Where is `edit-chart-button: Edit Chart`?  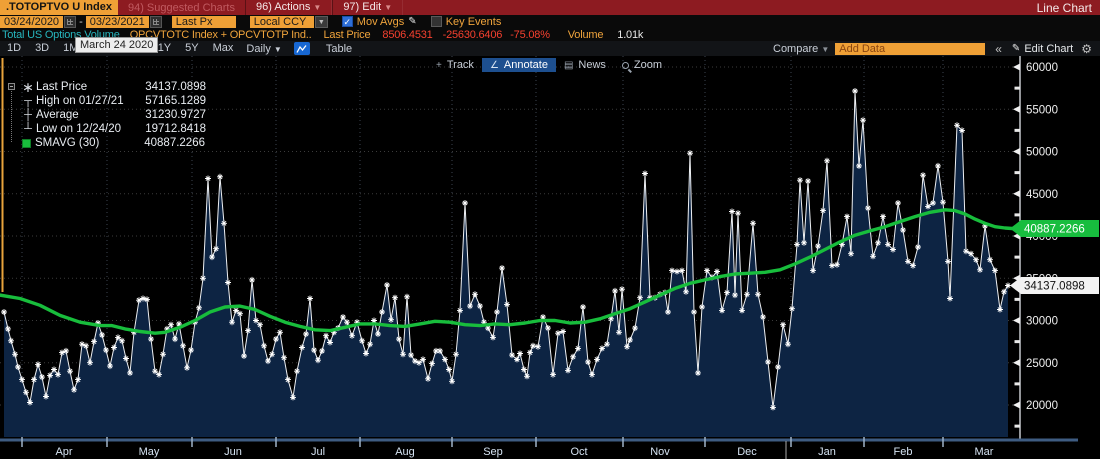 edit-chart-button: Edit Chart is located at coordinates (1049, 48).